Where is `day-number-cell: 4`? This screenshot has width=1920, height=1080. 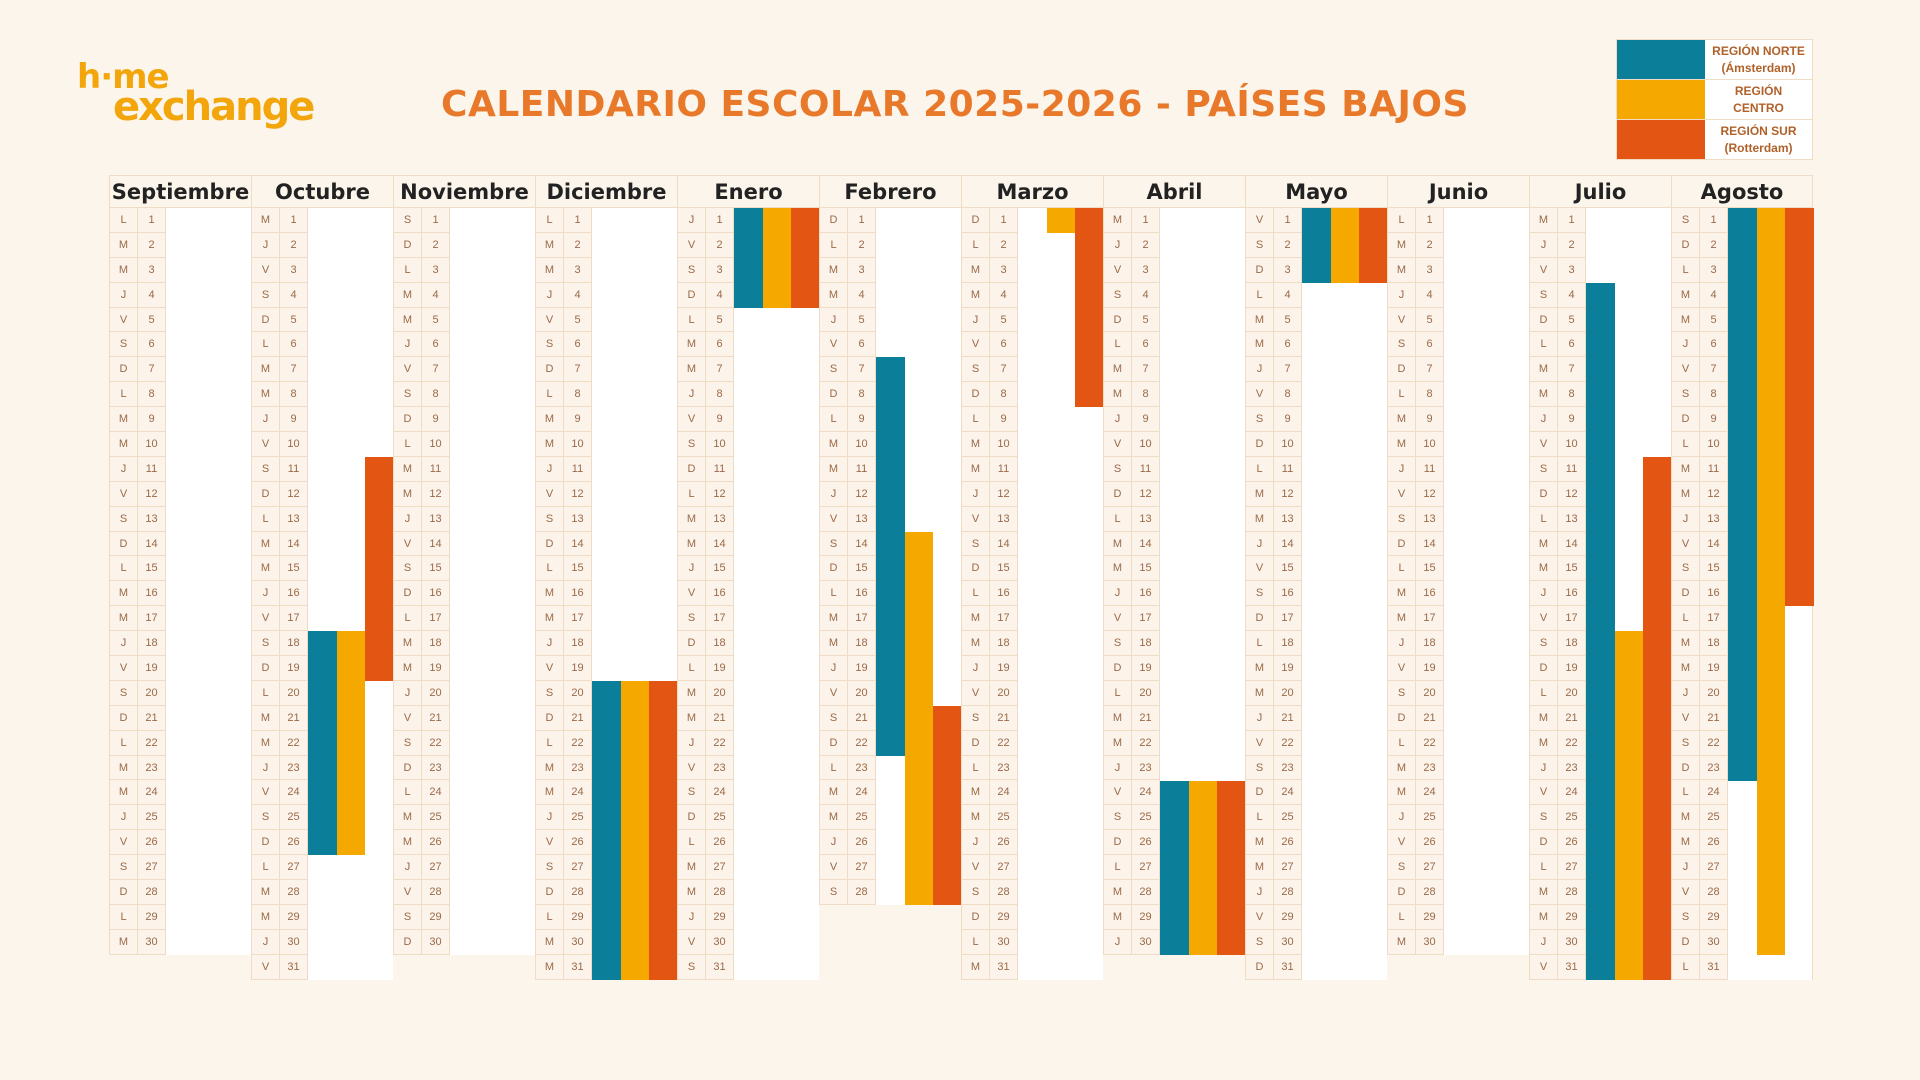 day-number-cell: 4 is located at coordinates (152, 295).